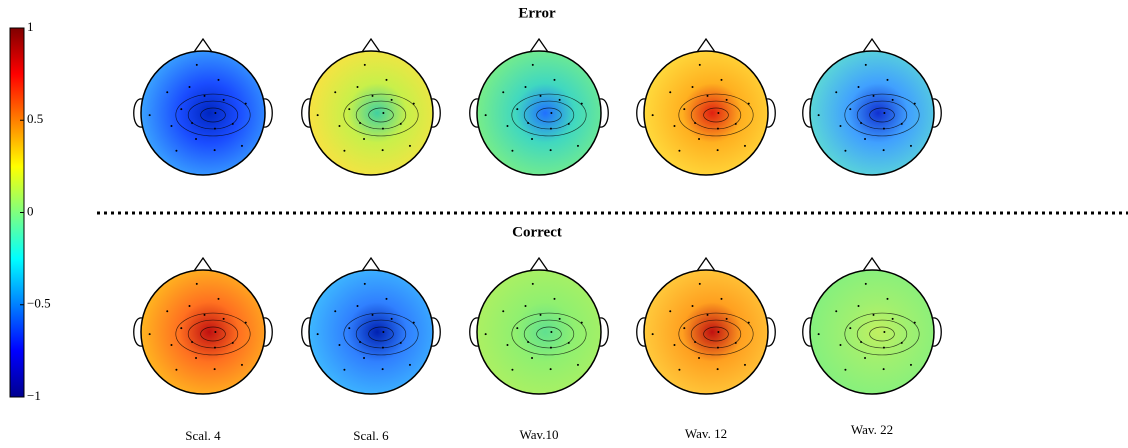 The image size is (1128, 448). Describe the element at coordinates (34, 395) in the screenshot. I see `colorbar-tick-label: −1` at that location.